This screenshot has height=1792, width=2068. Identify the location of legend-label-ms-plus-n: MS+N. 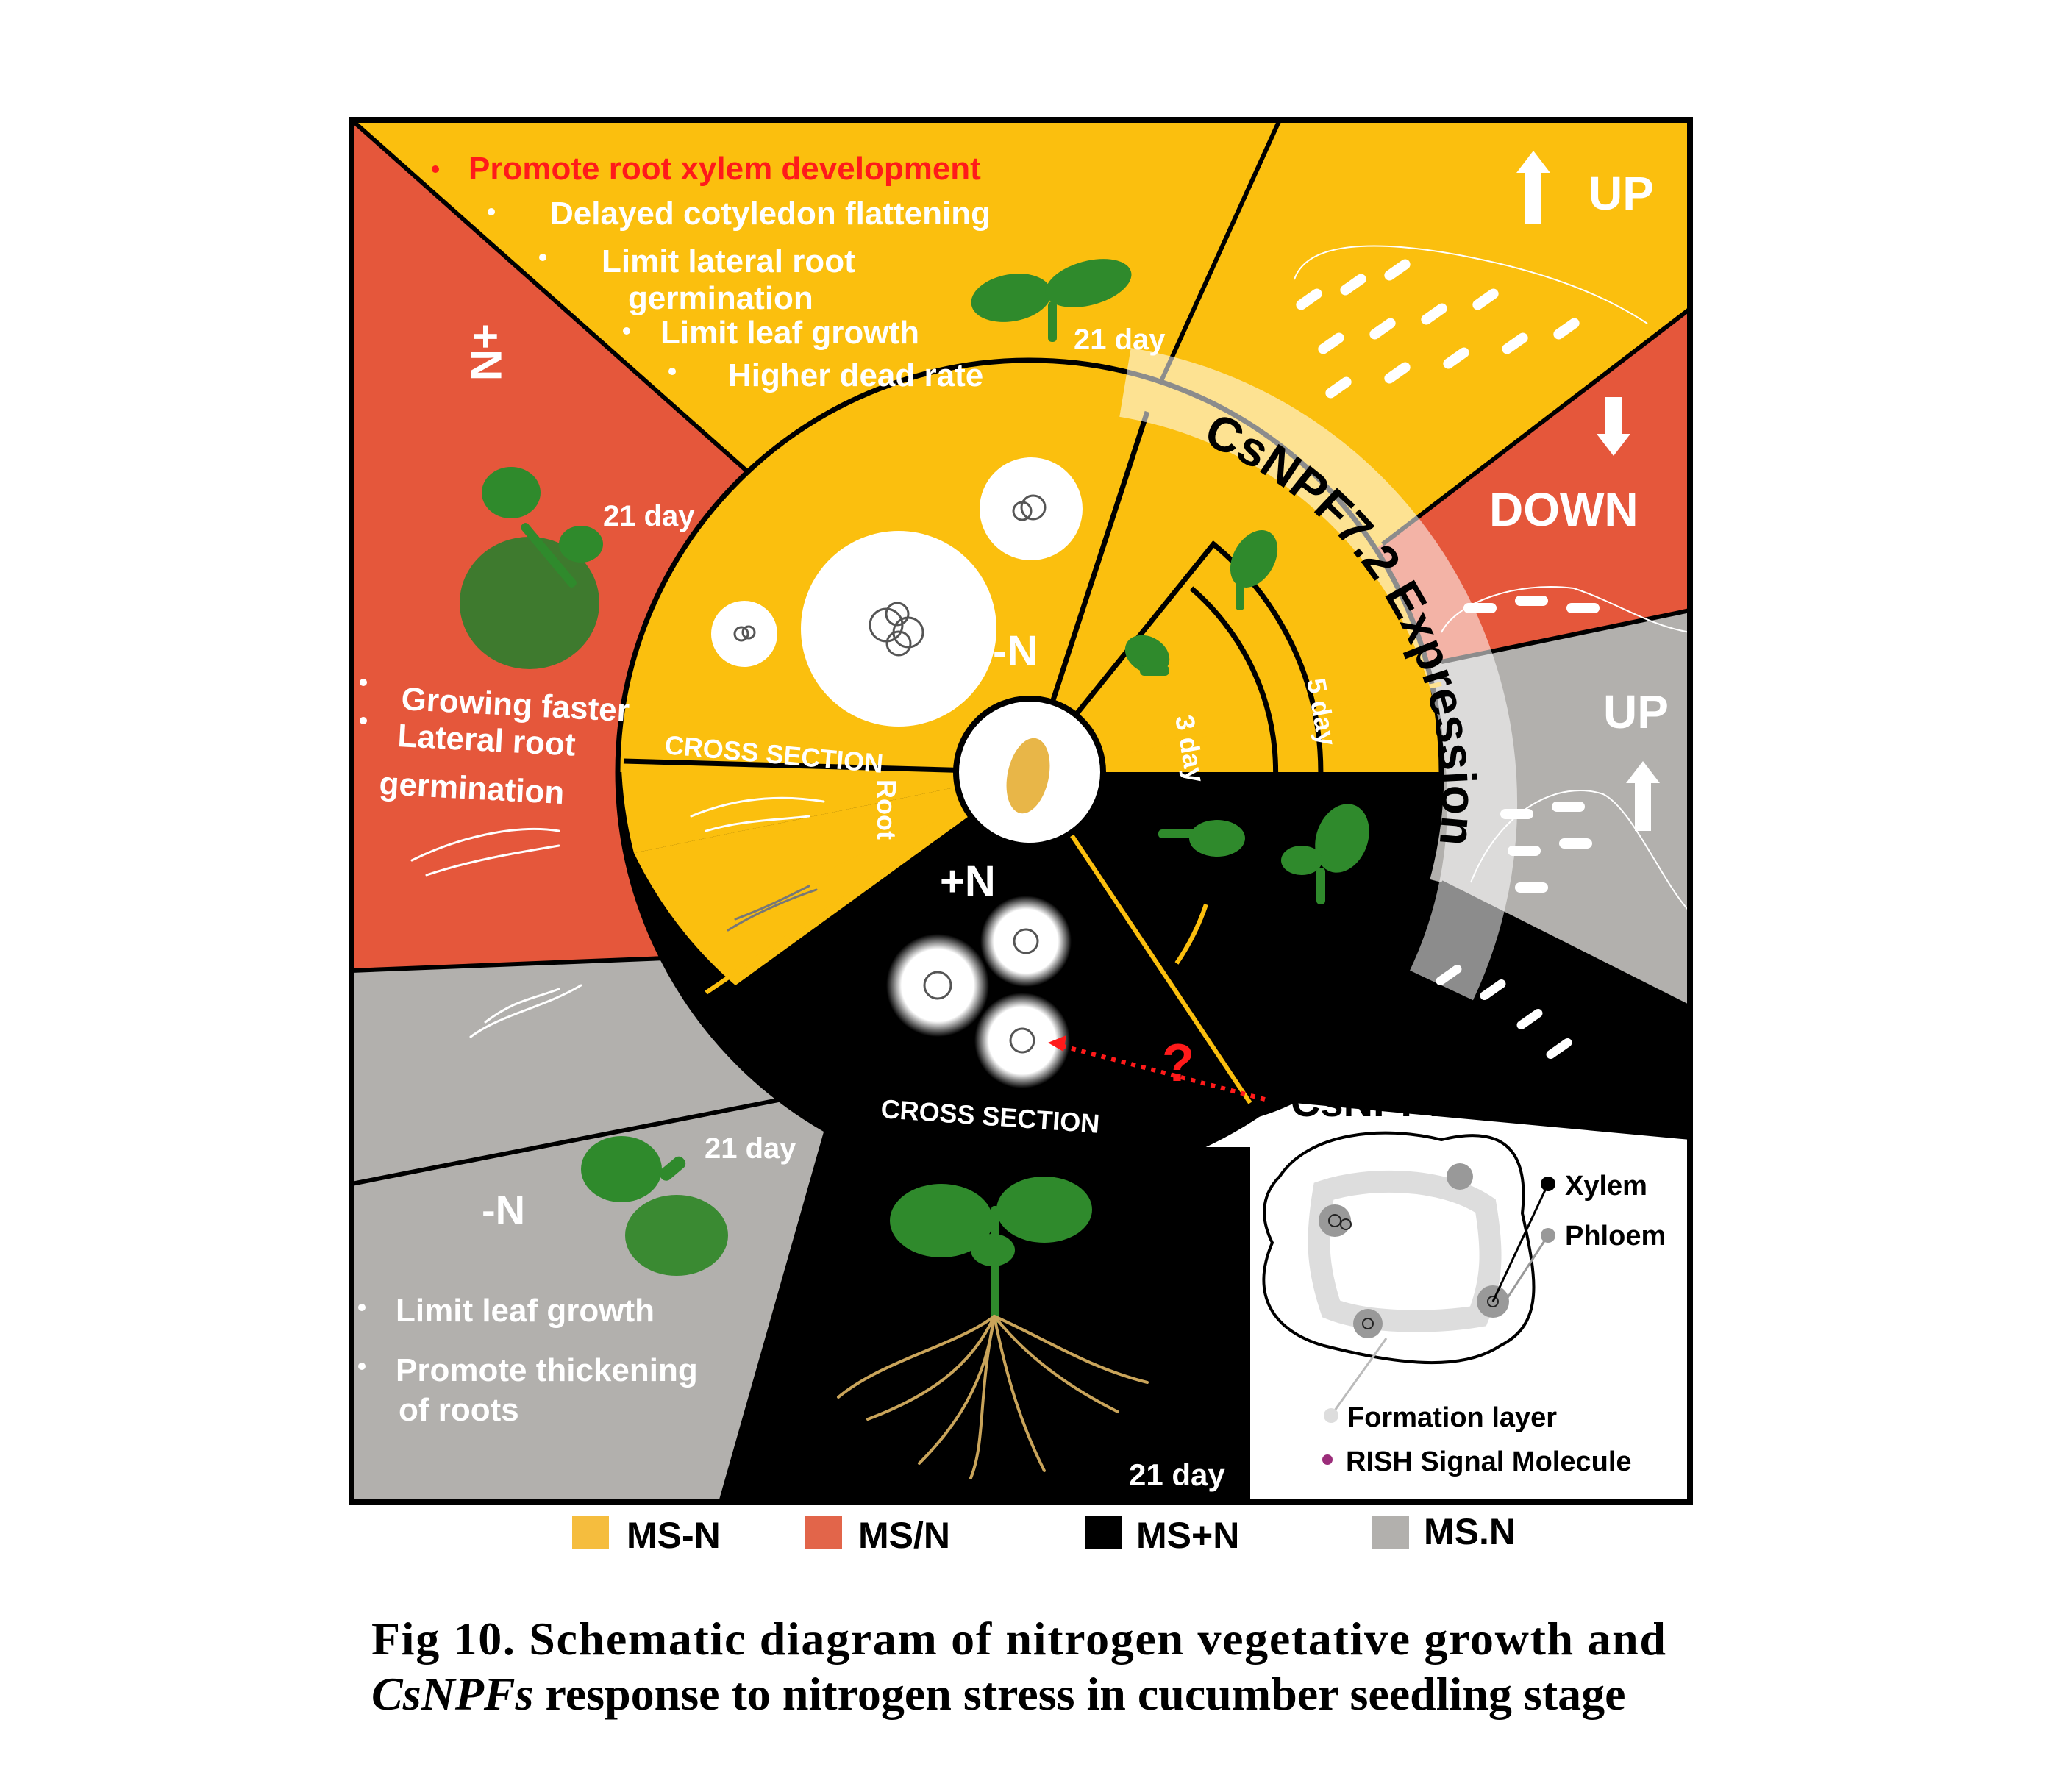
(1187, 1535).